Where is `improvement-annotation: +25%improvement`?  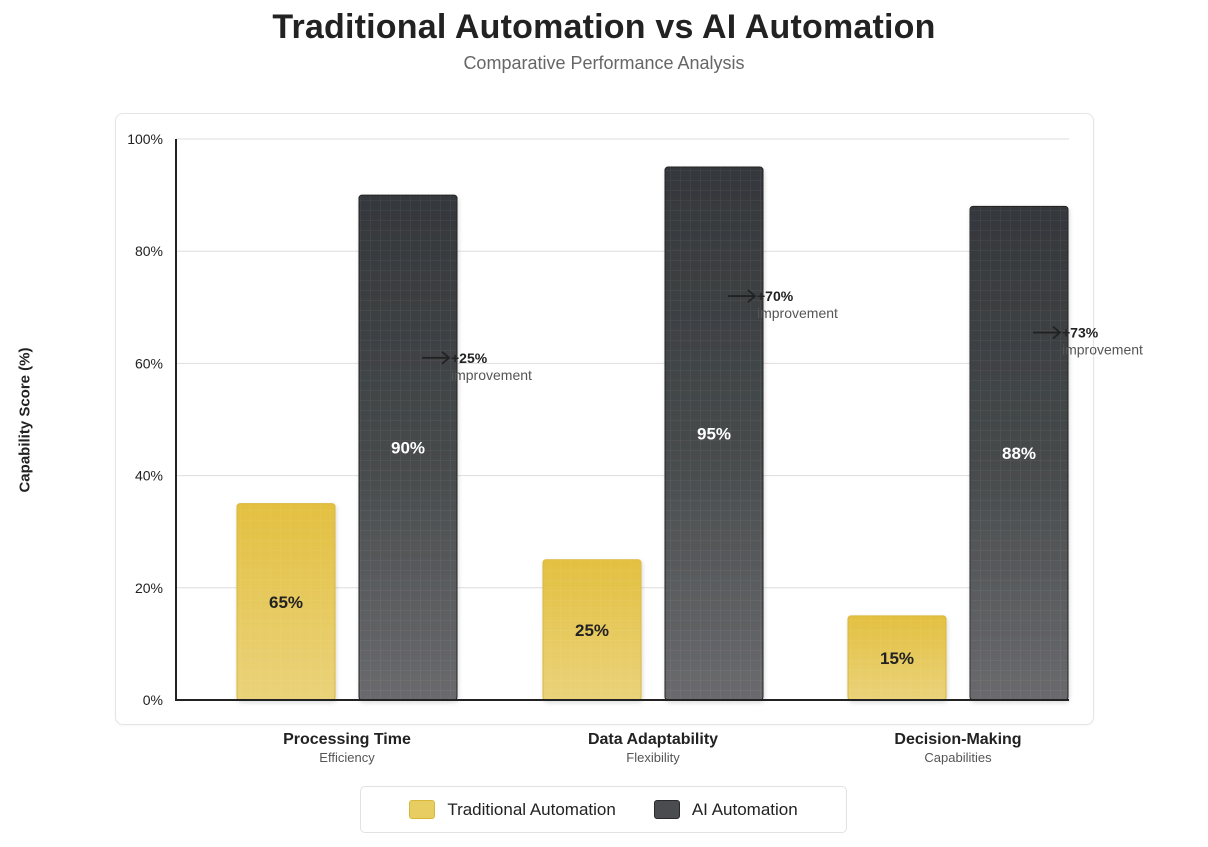
improvement-annotation: +25%improvement is located at coordinates (477, 366).